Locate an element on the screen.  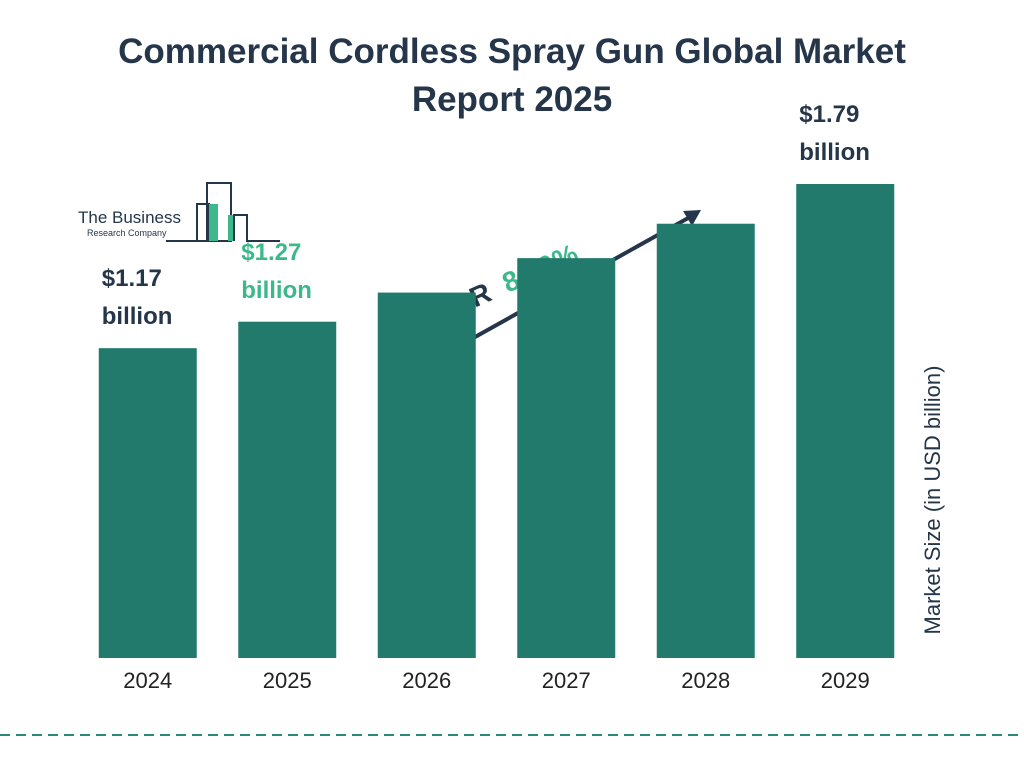
x-tick-label: 2028 is located at coordinates (705, 680).